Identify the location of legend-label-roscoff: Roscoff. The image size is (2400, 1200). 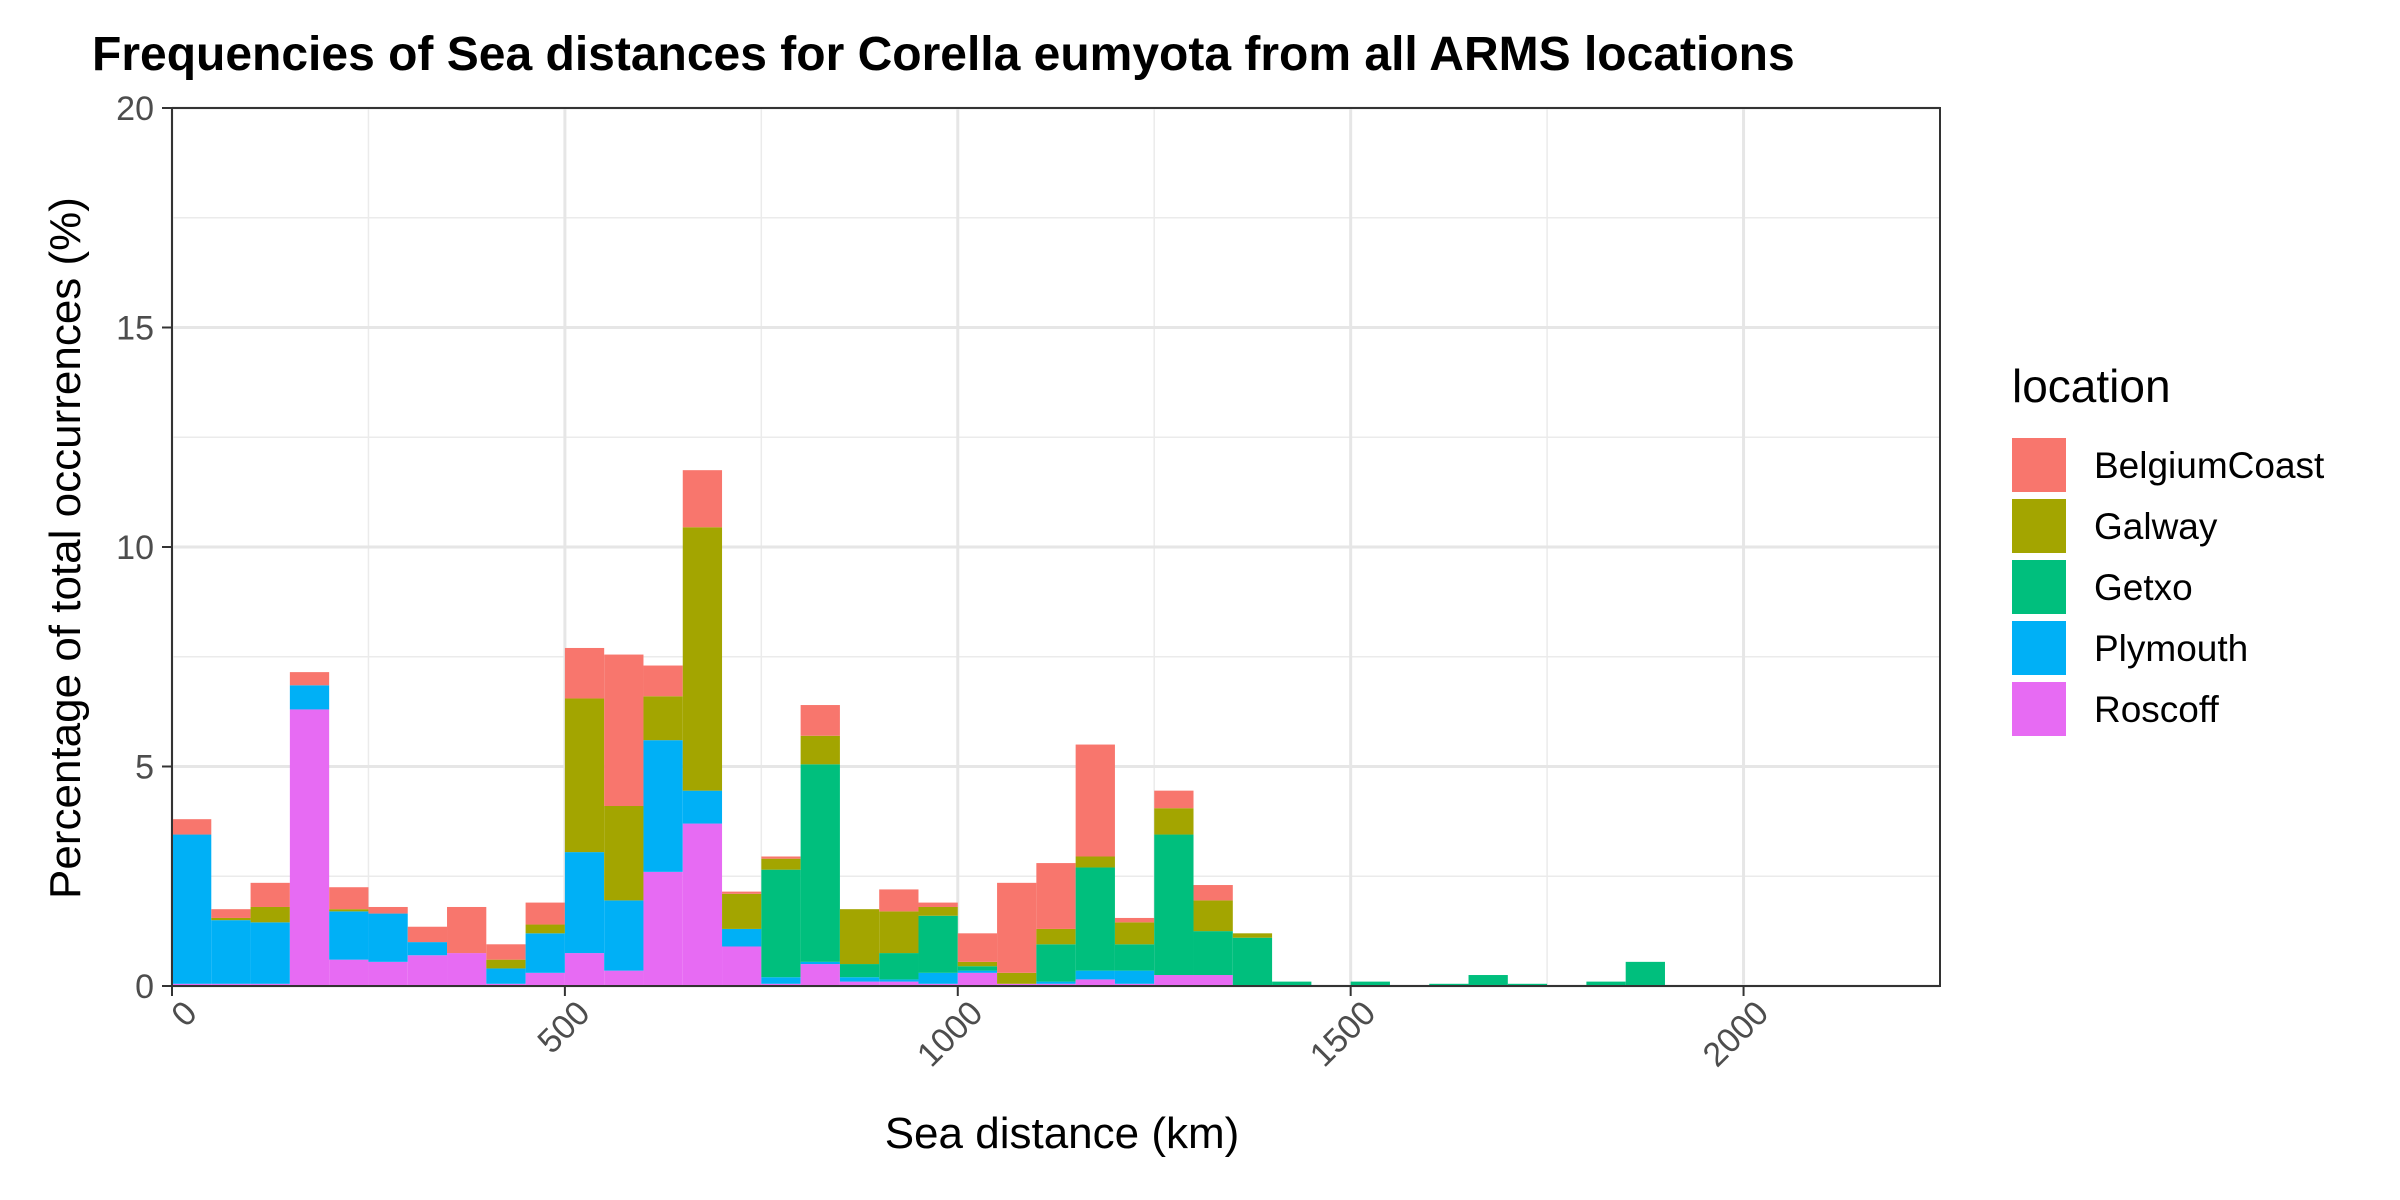
(2156, 709).